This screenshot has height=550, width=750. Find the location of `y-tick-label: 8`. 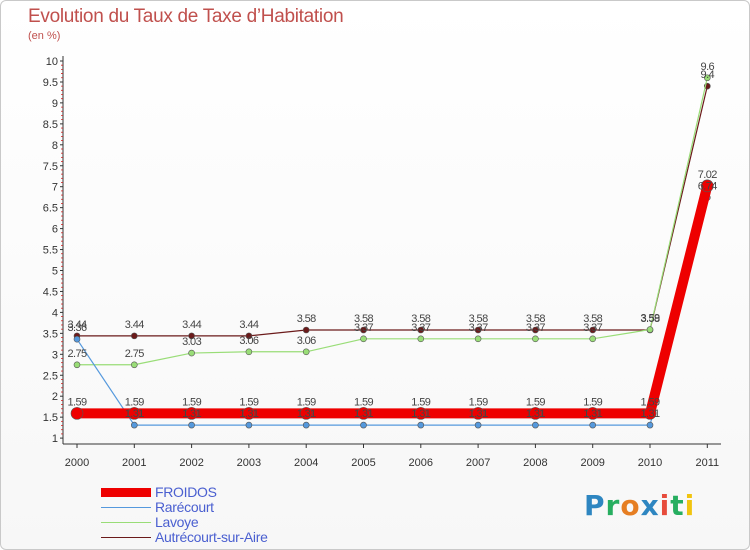

y-tick-label: 8 is located at coordinates (55, 146).